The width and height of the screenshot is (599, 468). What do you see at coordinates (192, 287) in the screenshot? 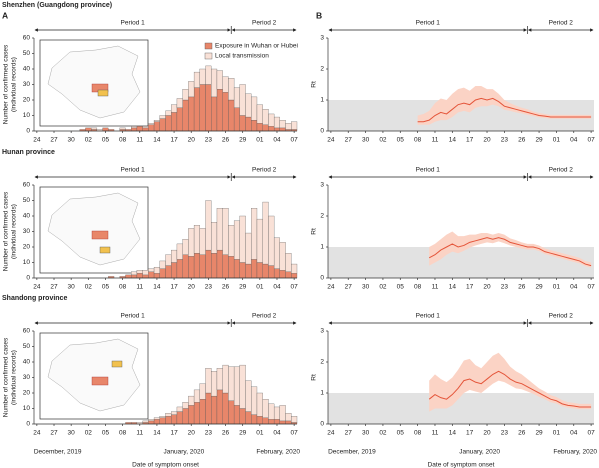
I see `x-tick-label: 20` at bounding box center [192, 287].